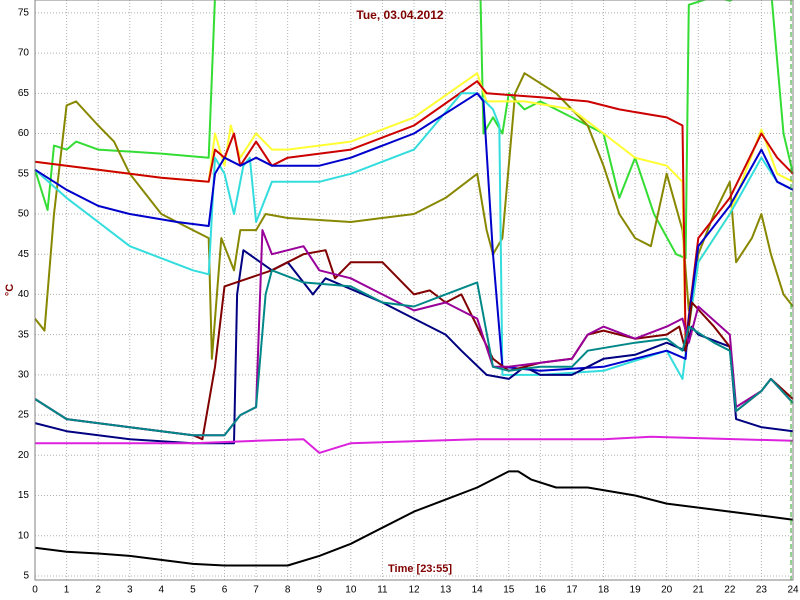 The height and width of the screenshot is (600, 800). I want to click on x-tick-label: 0, so click(35, 590).